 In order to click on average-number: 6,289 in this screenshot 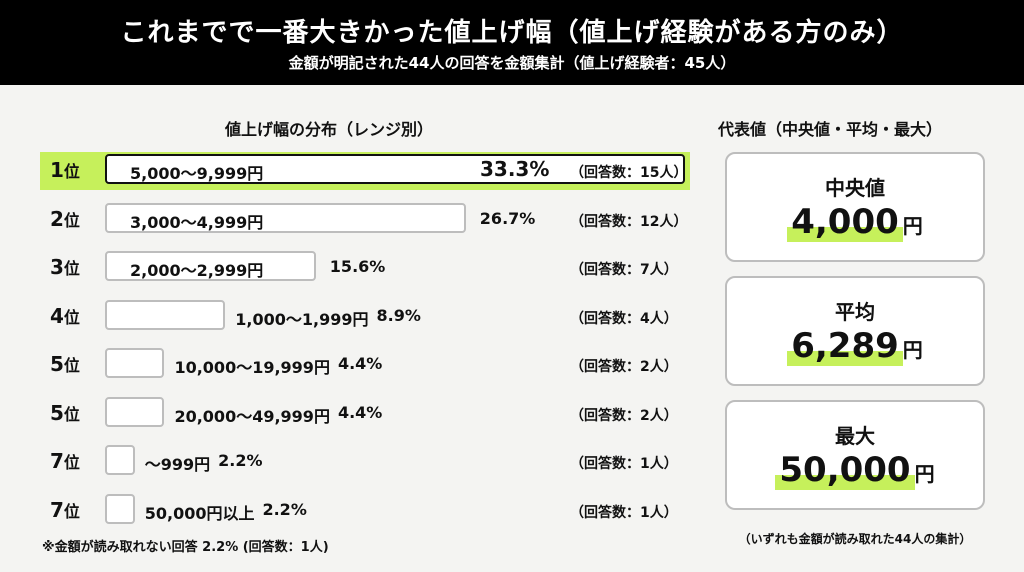, I will do `click(845, 346)`.